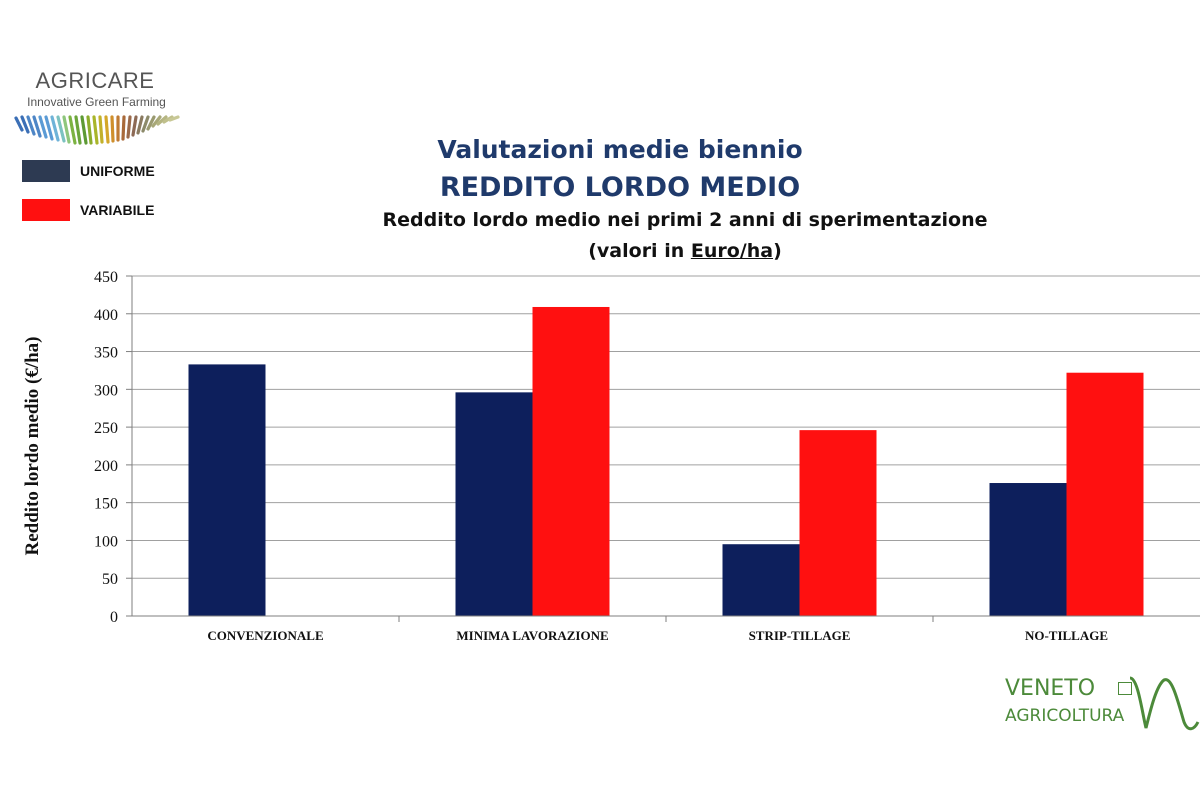 The height and width of the screenshot is (800, 1200). Describe the element at coordinates (32, 445) in the screenshot. I see `y-axis-title: Reddito lordo medio (€/ha)` at that location.